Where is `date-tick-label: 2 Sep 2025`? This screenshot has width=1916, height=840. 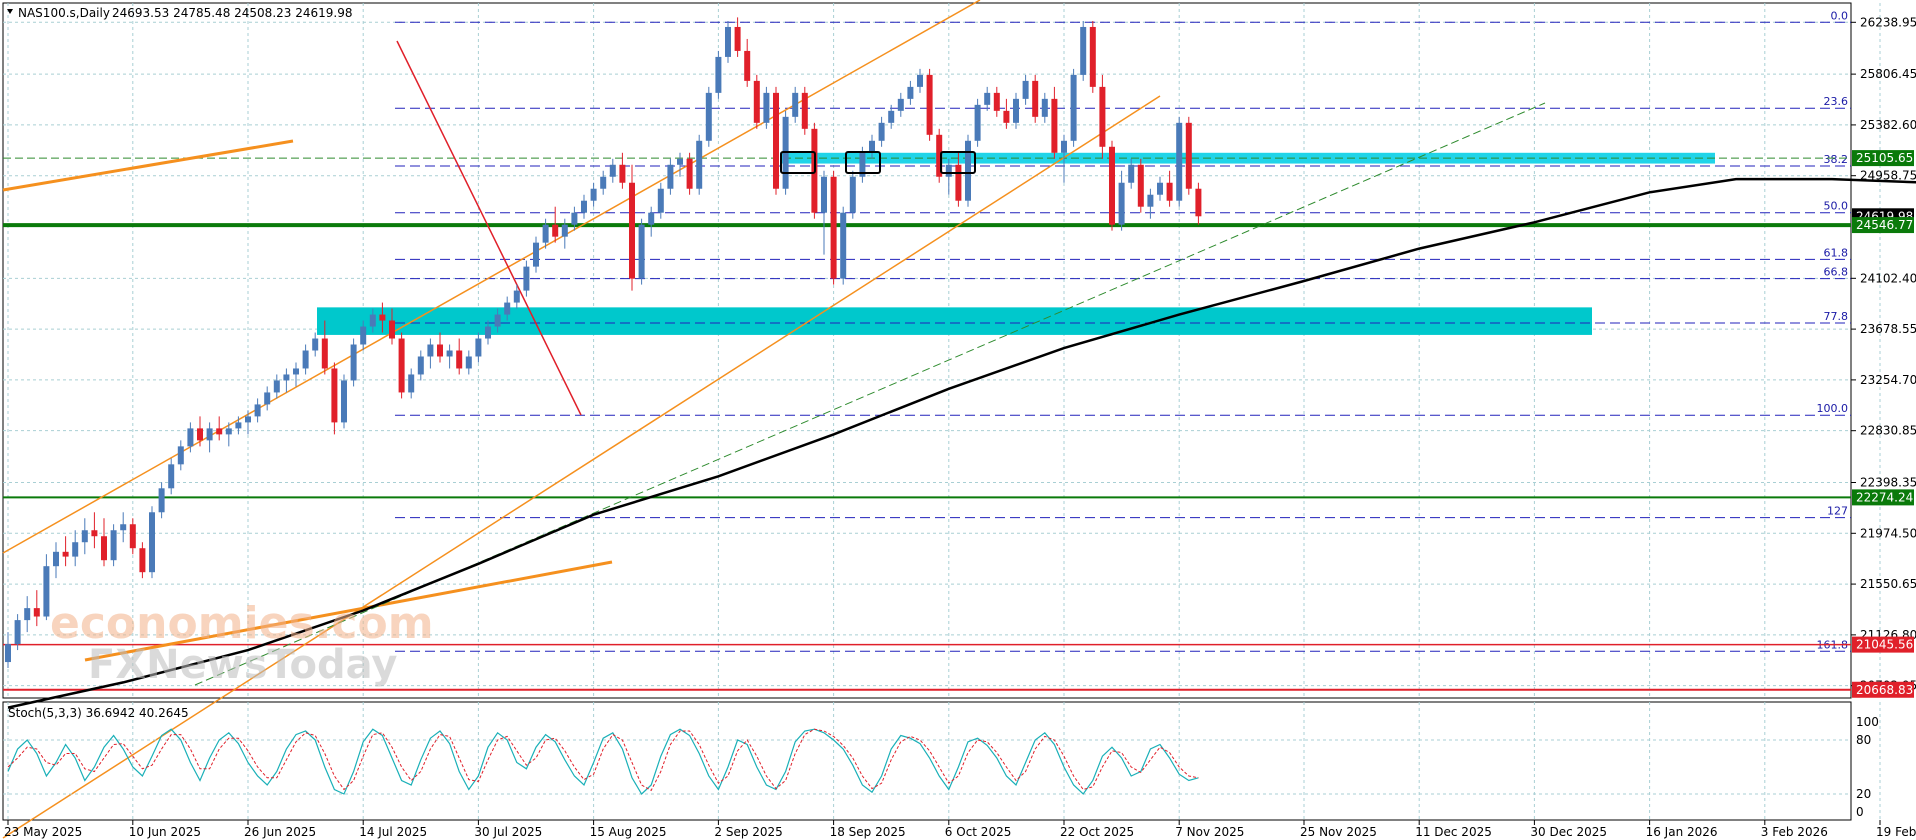
date-tick-label: 2 Sep 2025 is located at coordinates (748, 832).